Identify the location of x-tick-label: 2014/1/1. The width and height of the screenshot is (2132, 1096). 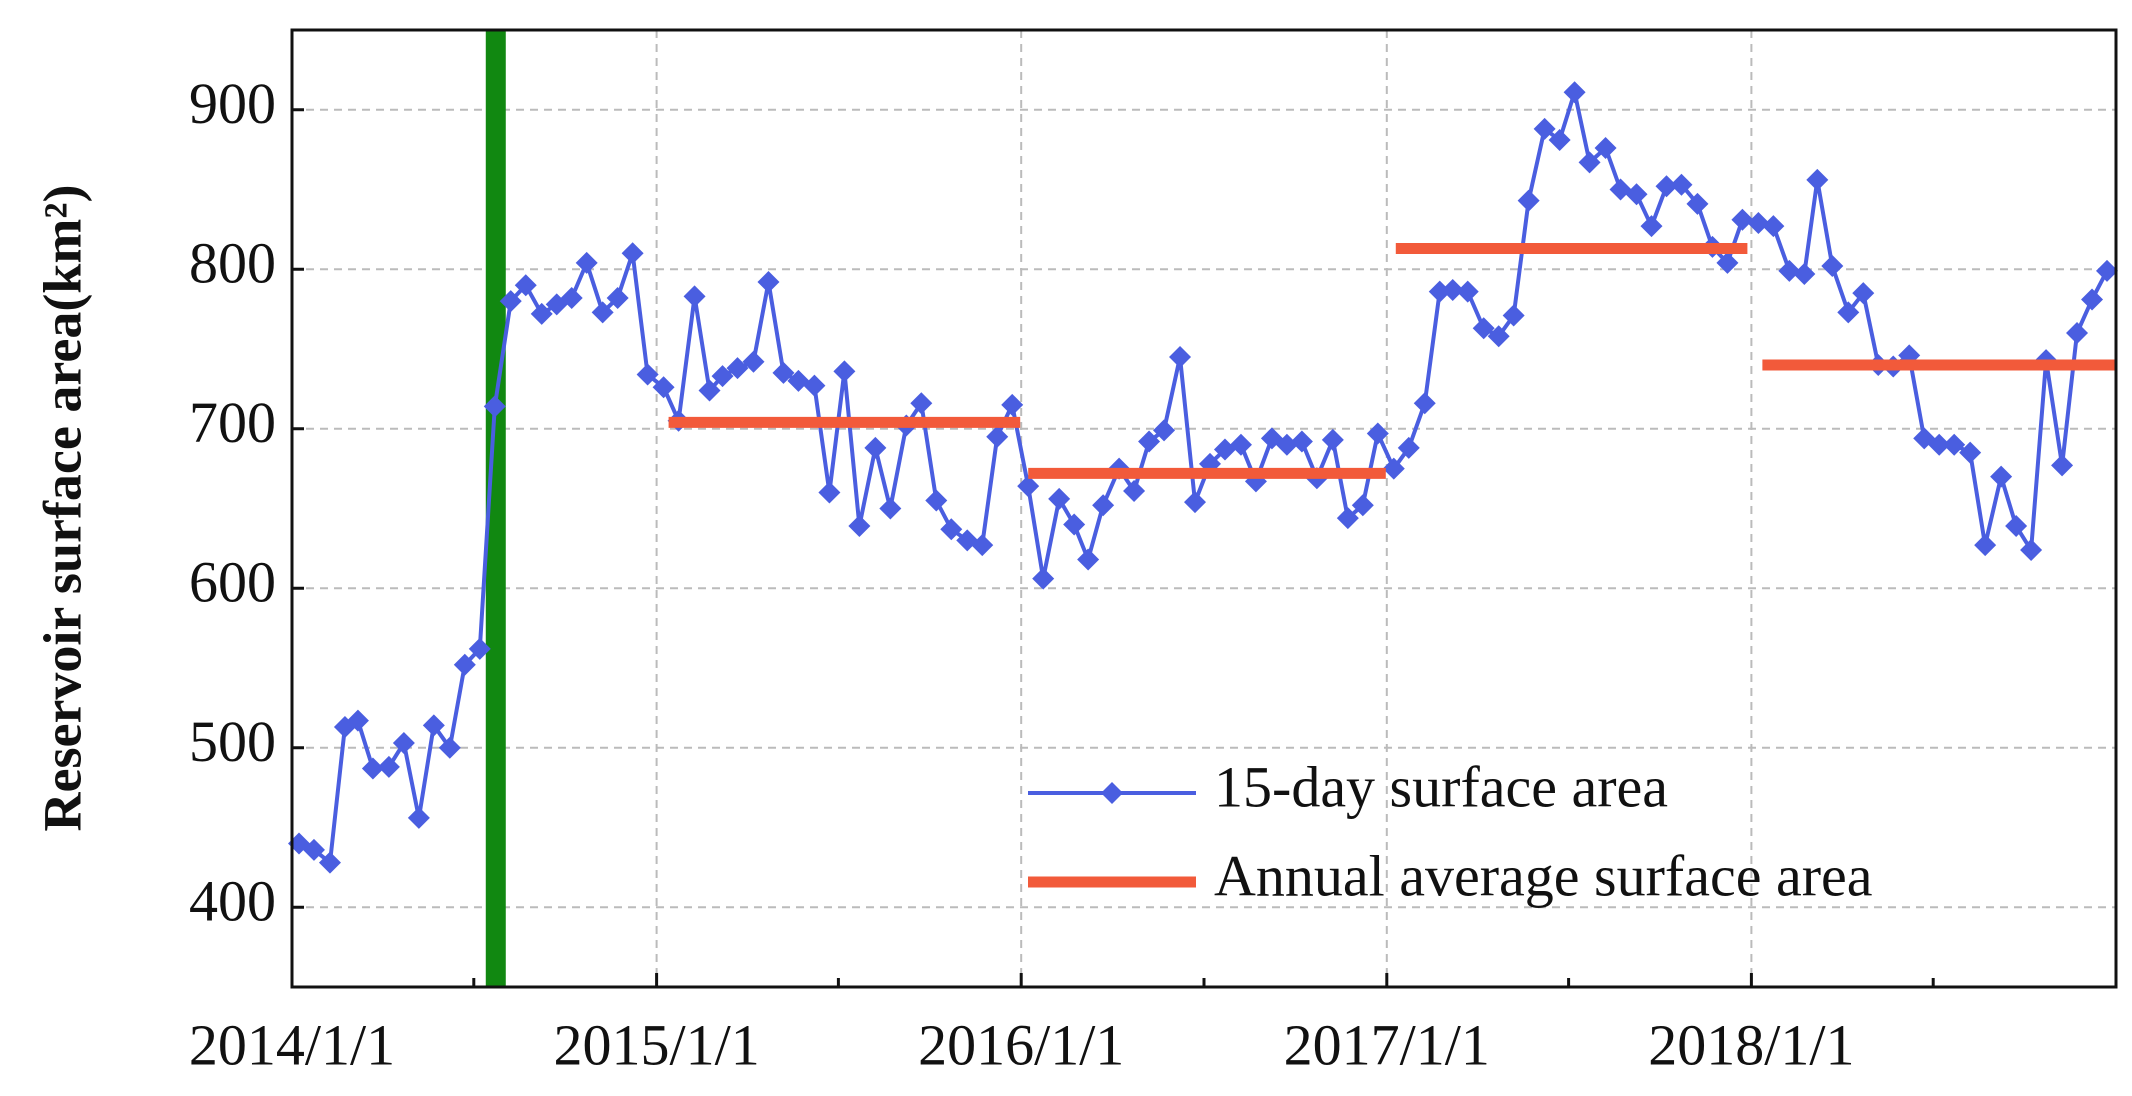
(292, 1044).